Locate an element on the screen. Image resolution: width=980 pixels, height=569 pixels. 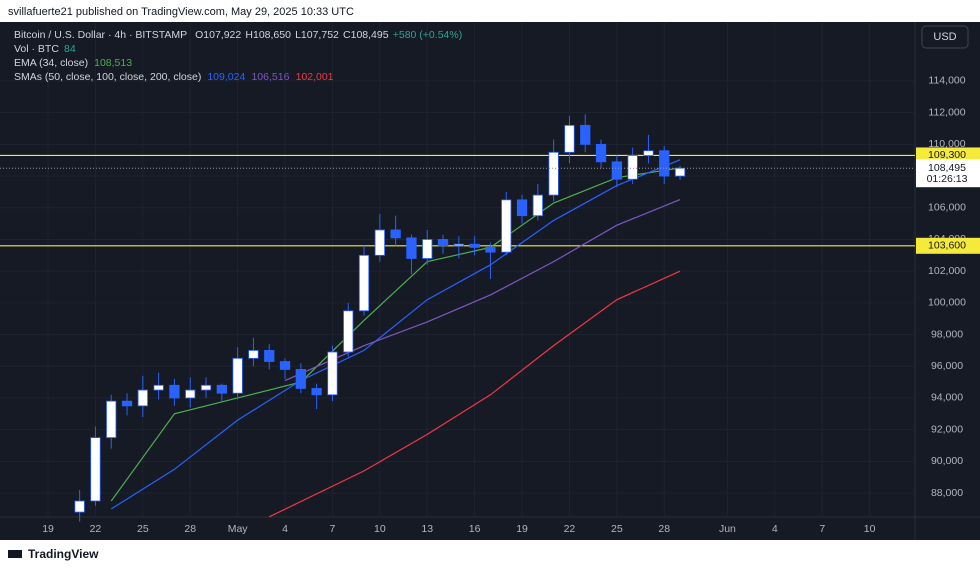
x-tick-label: 16 is located at coordinates (475, 529).